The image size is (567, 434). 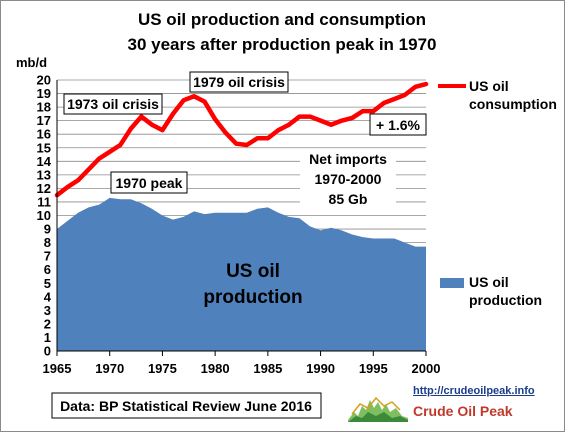 What do you see at coordinates (452, 283) in the screenshot?
I see `legend-production-swatch` at bounding box center [452, 283].